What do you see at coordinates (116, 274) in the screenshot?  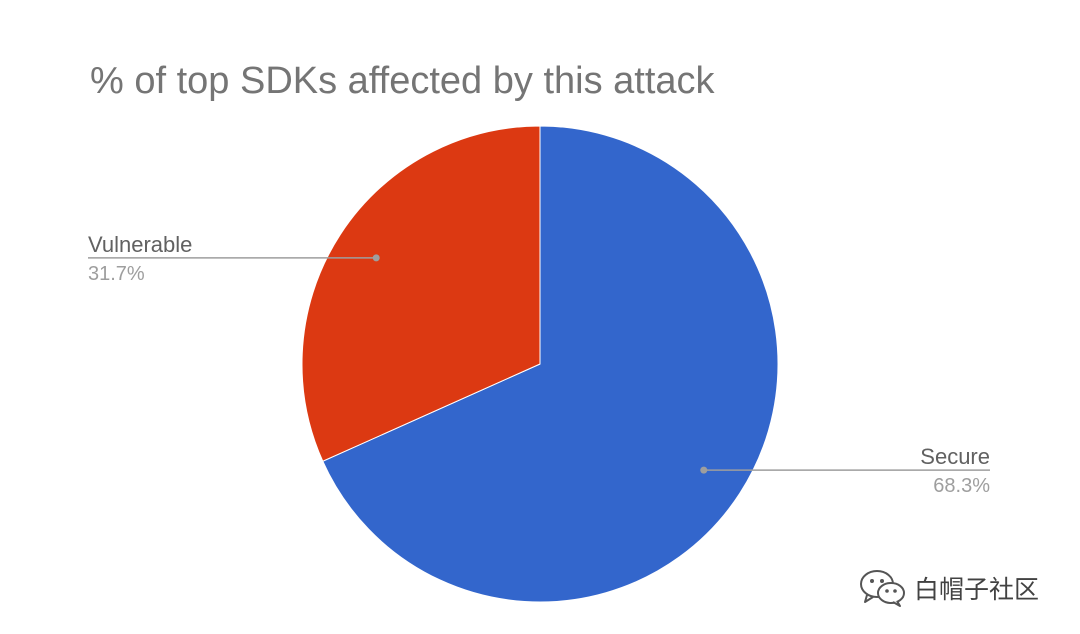 I see `slice-value-vulnerable: 31.7%` at bounding box center [116, 274].